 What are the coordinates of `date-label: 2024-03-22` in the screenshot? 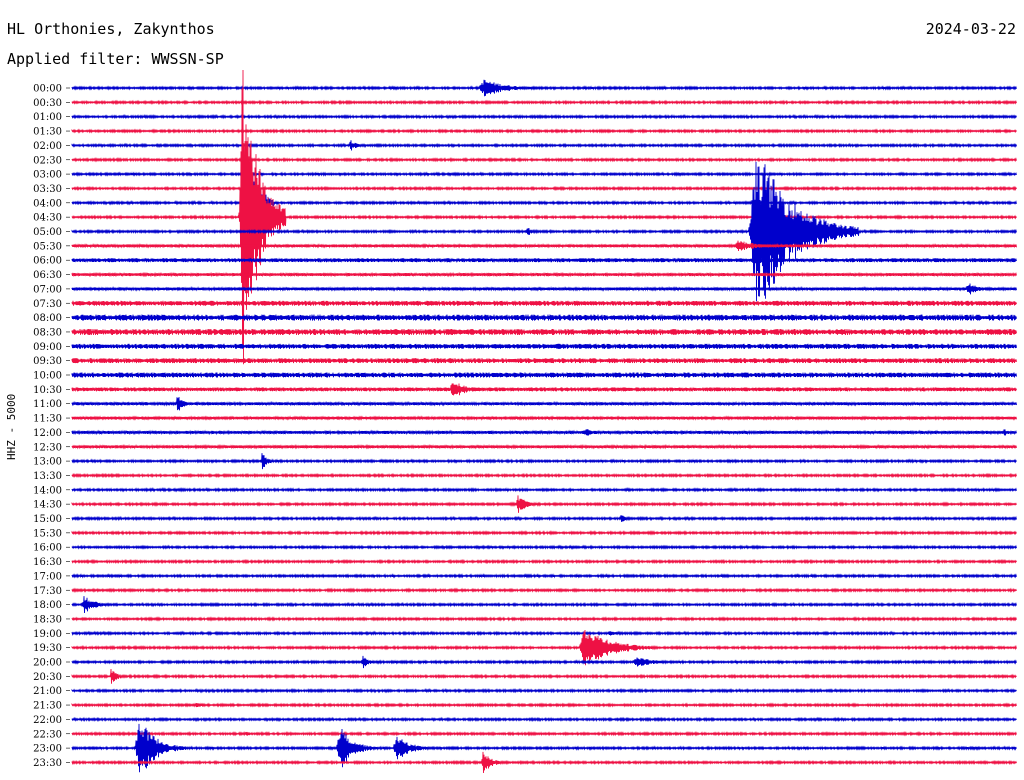 It's located at (970, 29).